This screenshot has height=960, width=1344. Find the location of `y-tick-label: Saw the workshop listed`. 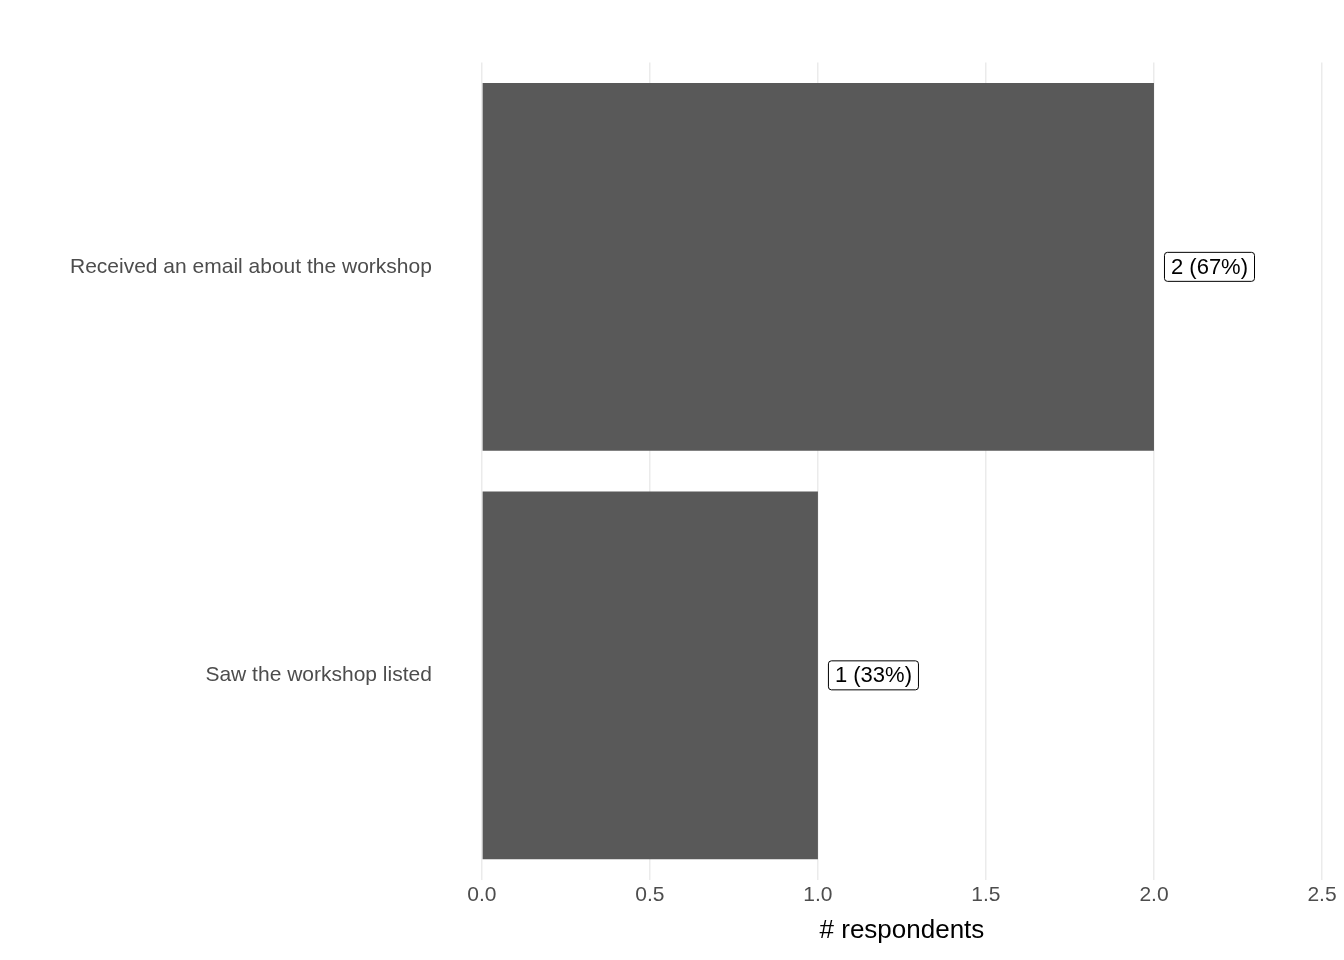

y-tick-label: Saw the workshop listed is located at coordinates (318, 674).